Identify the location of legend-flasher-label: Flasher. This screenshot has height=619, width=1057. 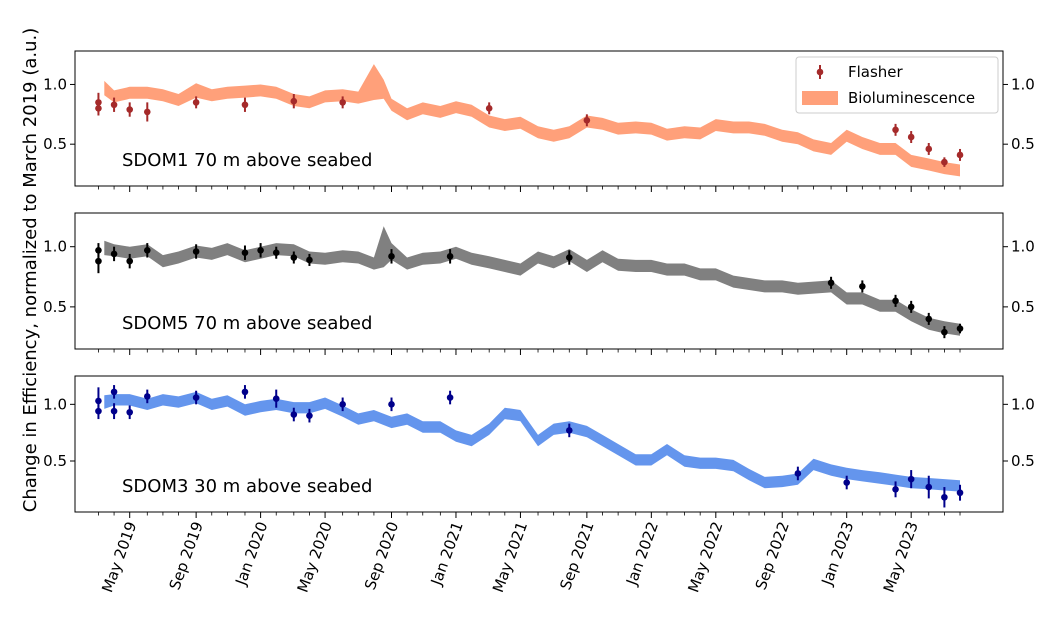
(876, 72).